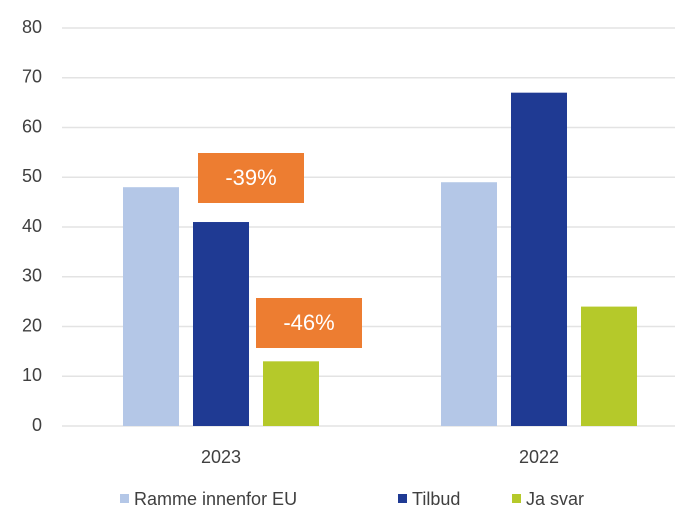  Describe the element at coordinates (539, 457) in the screenshot. I see `x-tick-label: 2022` at that location.